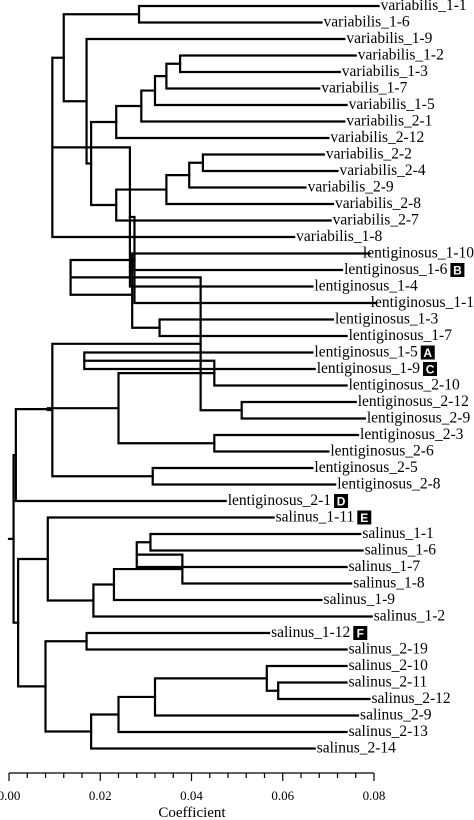  Describe the element at coordinates (360, 599) in the screenshot. I see `leaf-label: salinus_1-9` at that location.